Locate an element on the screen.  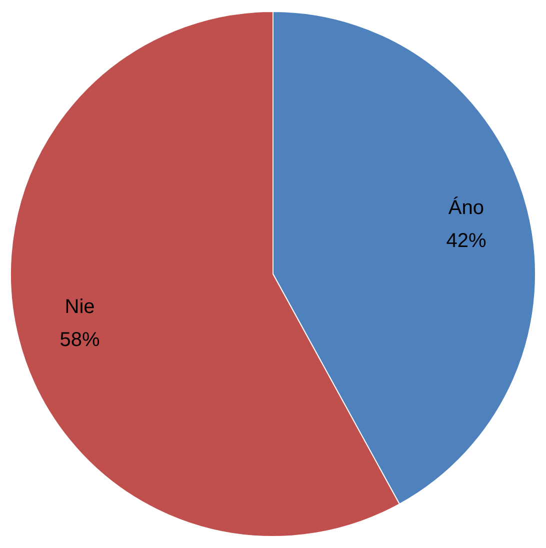
slice-label: Nie is located at coordinates (79, 307).